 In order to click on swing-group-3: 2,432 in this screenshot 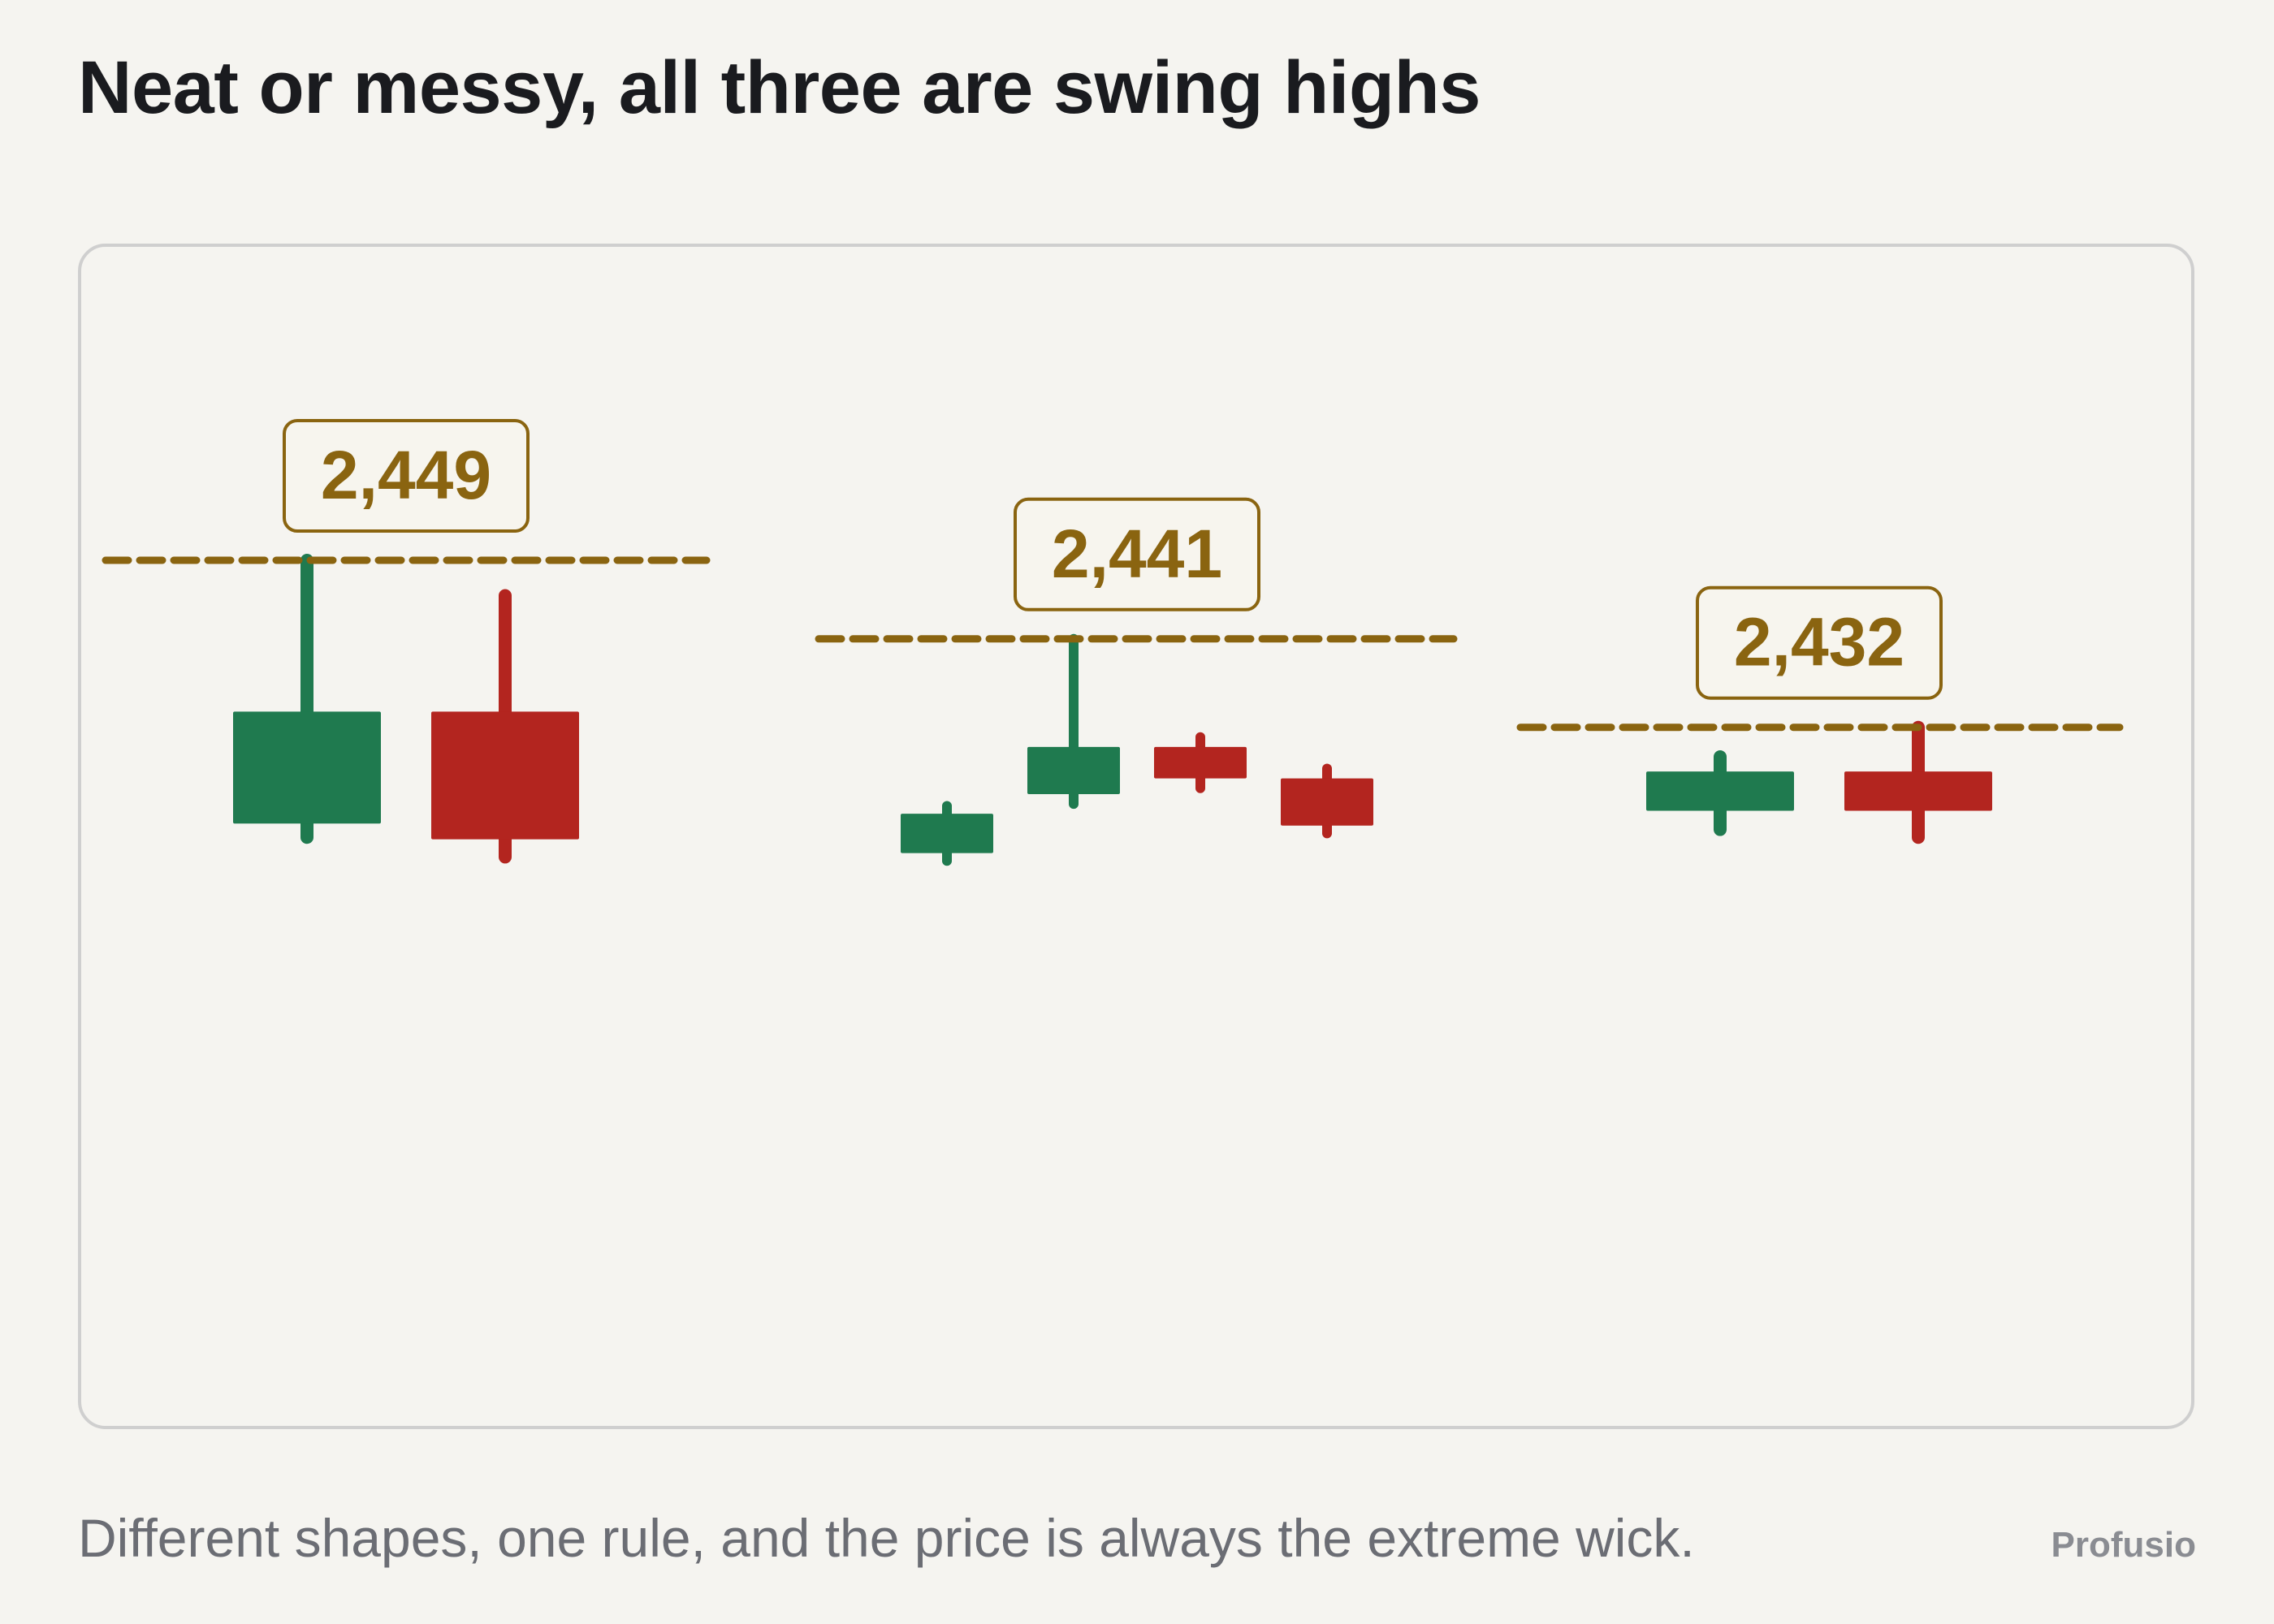, I will do `click(1820, 715)`.